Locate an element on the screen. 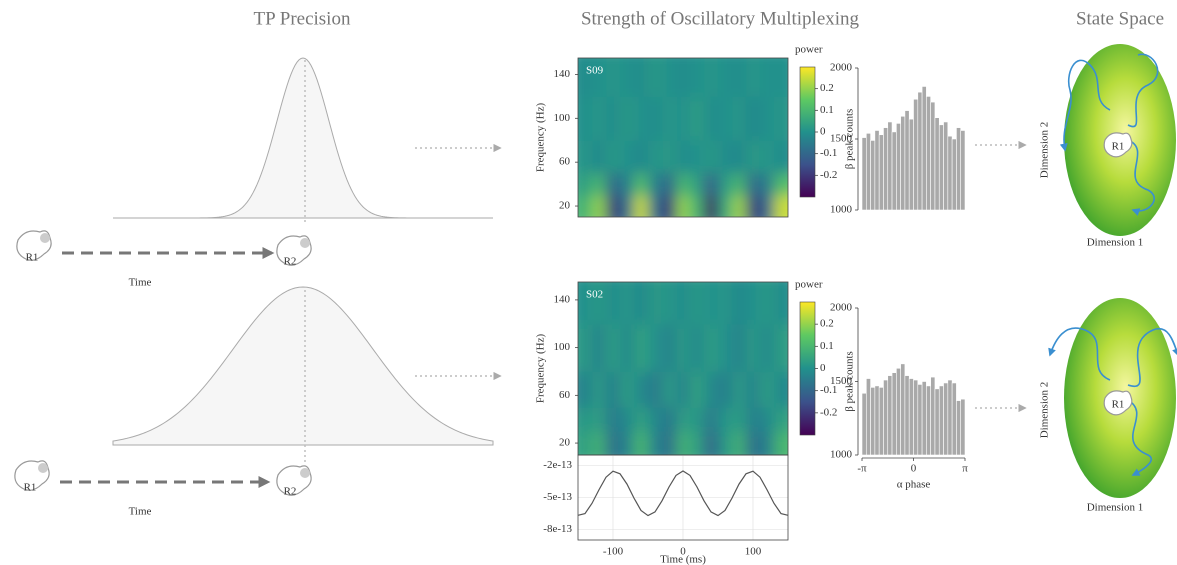 The width and height of the screenshot is (1177, 565). y-tick-label: -2e-13 is located at coordinates (557, 465).